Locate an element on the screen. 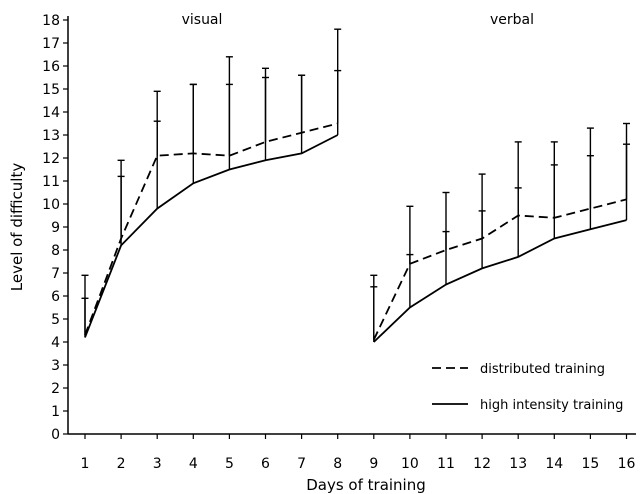 This screenshot has height=494, width=642. y-tick-label: 11 is located at coordinates (51, 182).